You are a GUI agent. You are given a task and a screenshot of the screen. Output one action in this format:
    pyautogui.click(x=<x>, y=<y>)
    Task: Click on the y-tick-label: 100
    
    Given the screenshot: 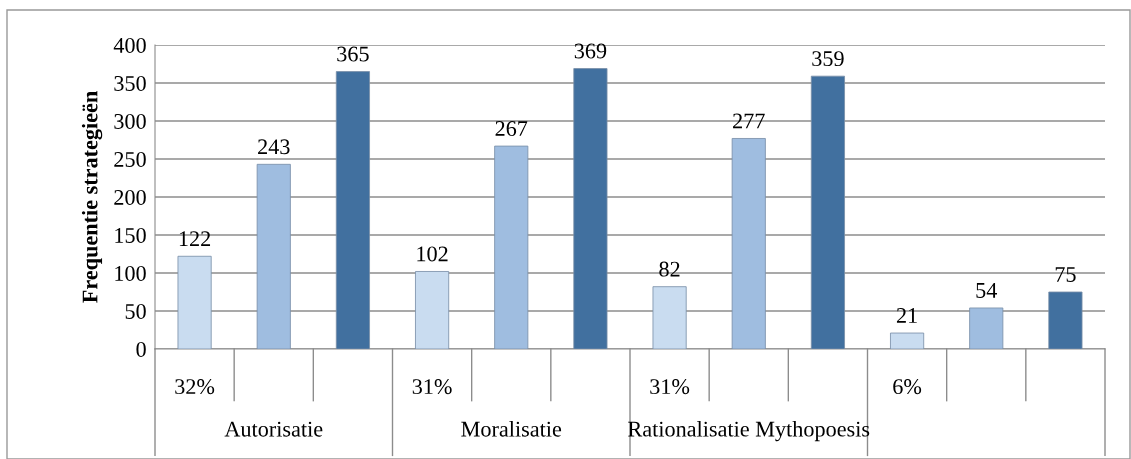 What is the action you would take?
    pyautogui.click(x=130, y=273)
    